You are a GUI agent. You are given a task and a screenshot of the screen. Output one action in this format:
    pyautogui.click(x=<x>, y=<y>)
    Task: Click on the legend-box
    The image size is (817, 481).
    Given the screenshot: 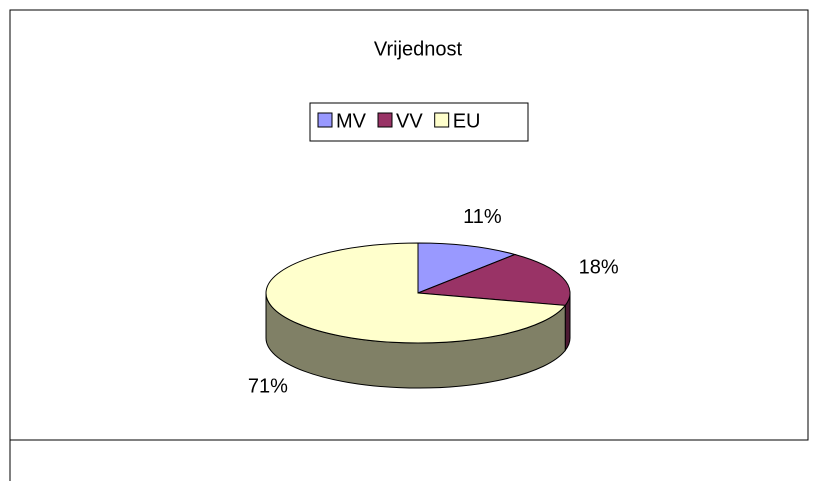 What is the action you would take?
    pyautogui.click(x=419, y=122)
    